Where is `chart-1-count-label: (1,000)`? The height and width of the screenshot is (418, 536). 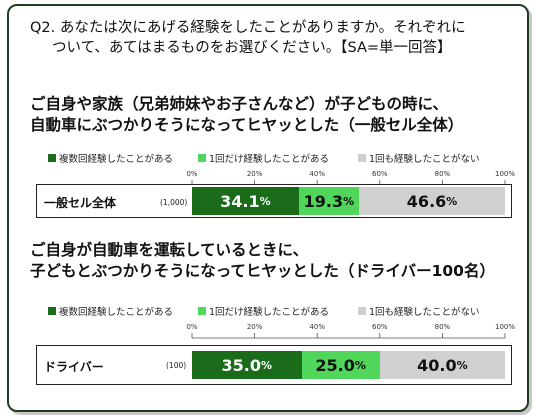
chart-1-count-label: (1,000) is located at coordinates (174, 202).